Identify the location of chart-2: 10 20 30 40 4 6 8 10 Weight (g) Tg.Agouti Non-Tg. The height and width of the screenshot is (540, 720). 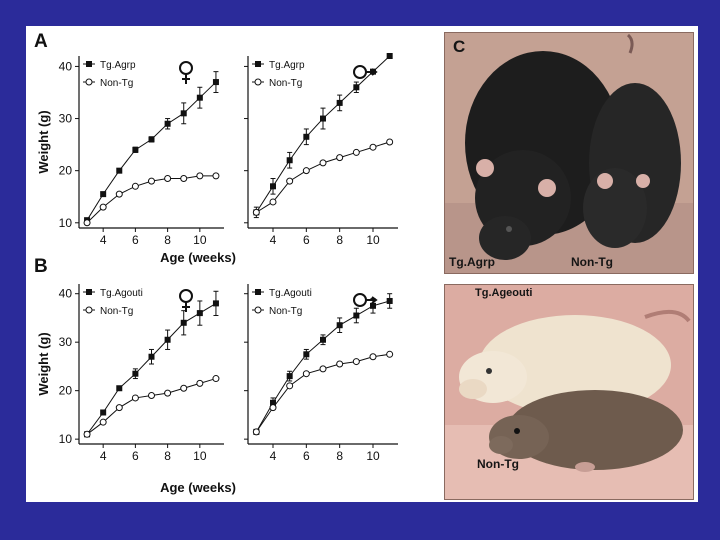
(130, 373).